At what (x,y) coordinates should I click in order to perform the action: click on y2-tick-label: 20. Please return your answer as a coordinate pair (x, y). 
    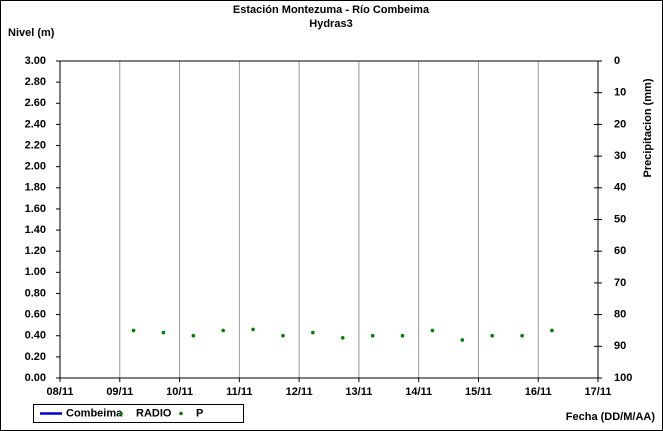
    Looking at the image, I should click on (620, 124).